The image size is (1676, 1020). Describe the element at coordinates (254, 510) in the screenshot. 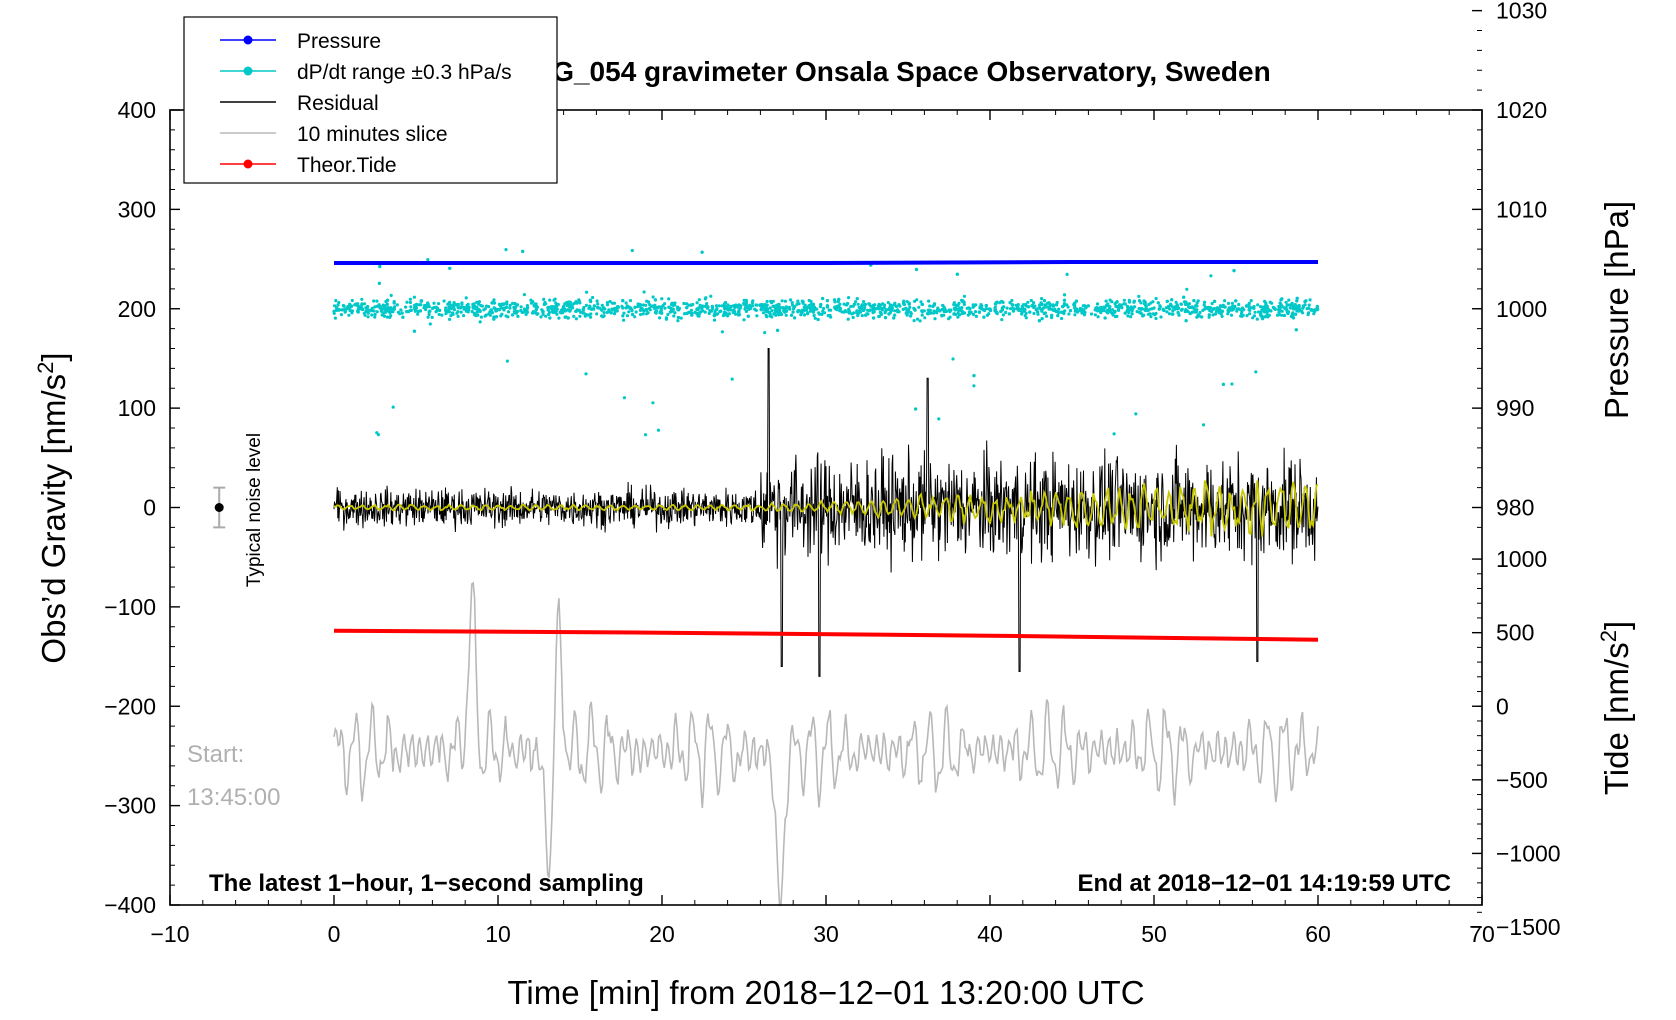

I see `noise-label: Typical noise level` at that location.